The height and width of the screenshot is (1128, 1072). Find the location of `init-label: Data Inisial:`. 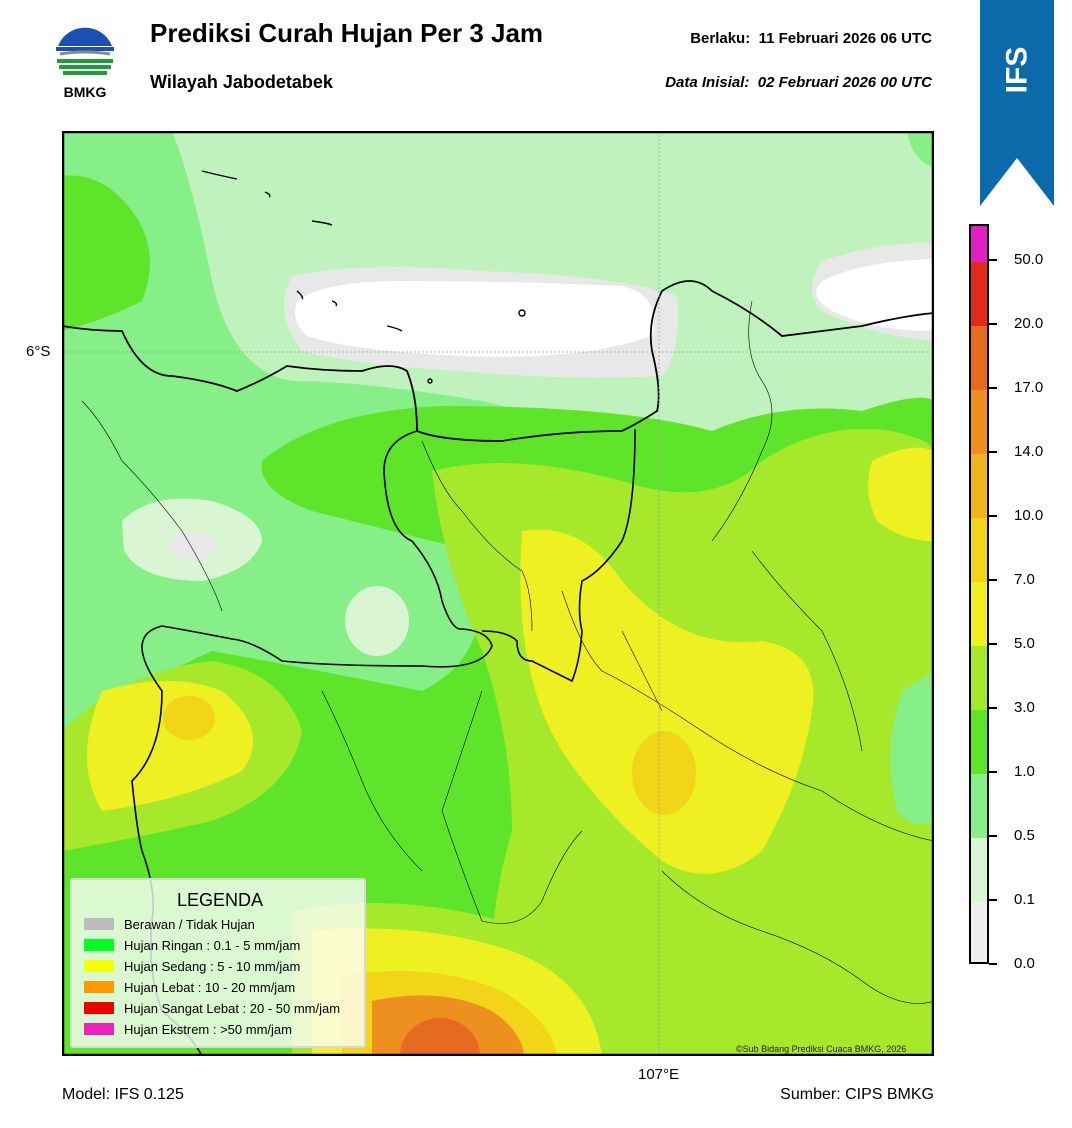

init-label: Data Inisial: is located at coordinates (707, 82).